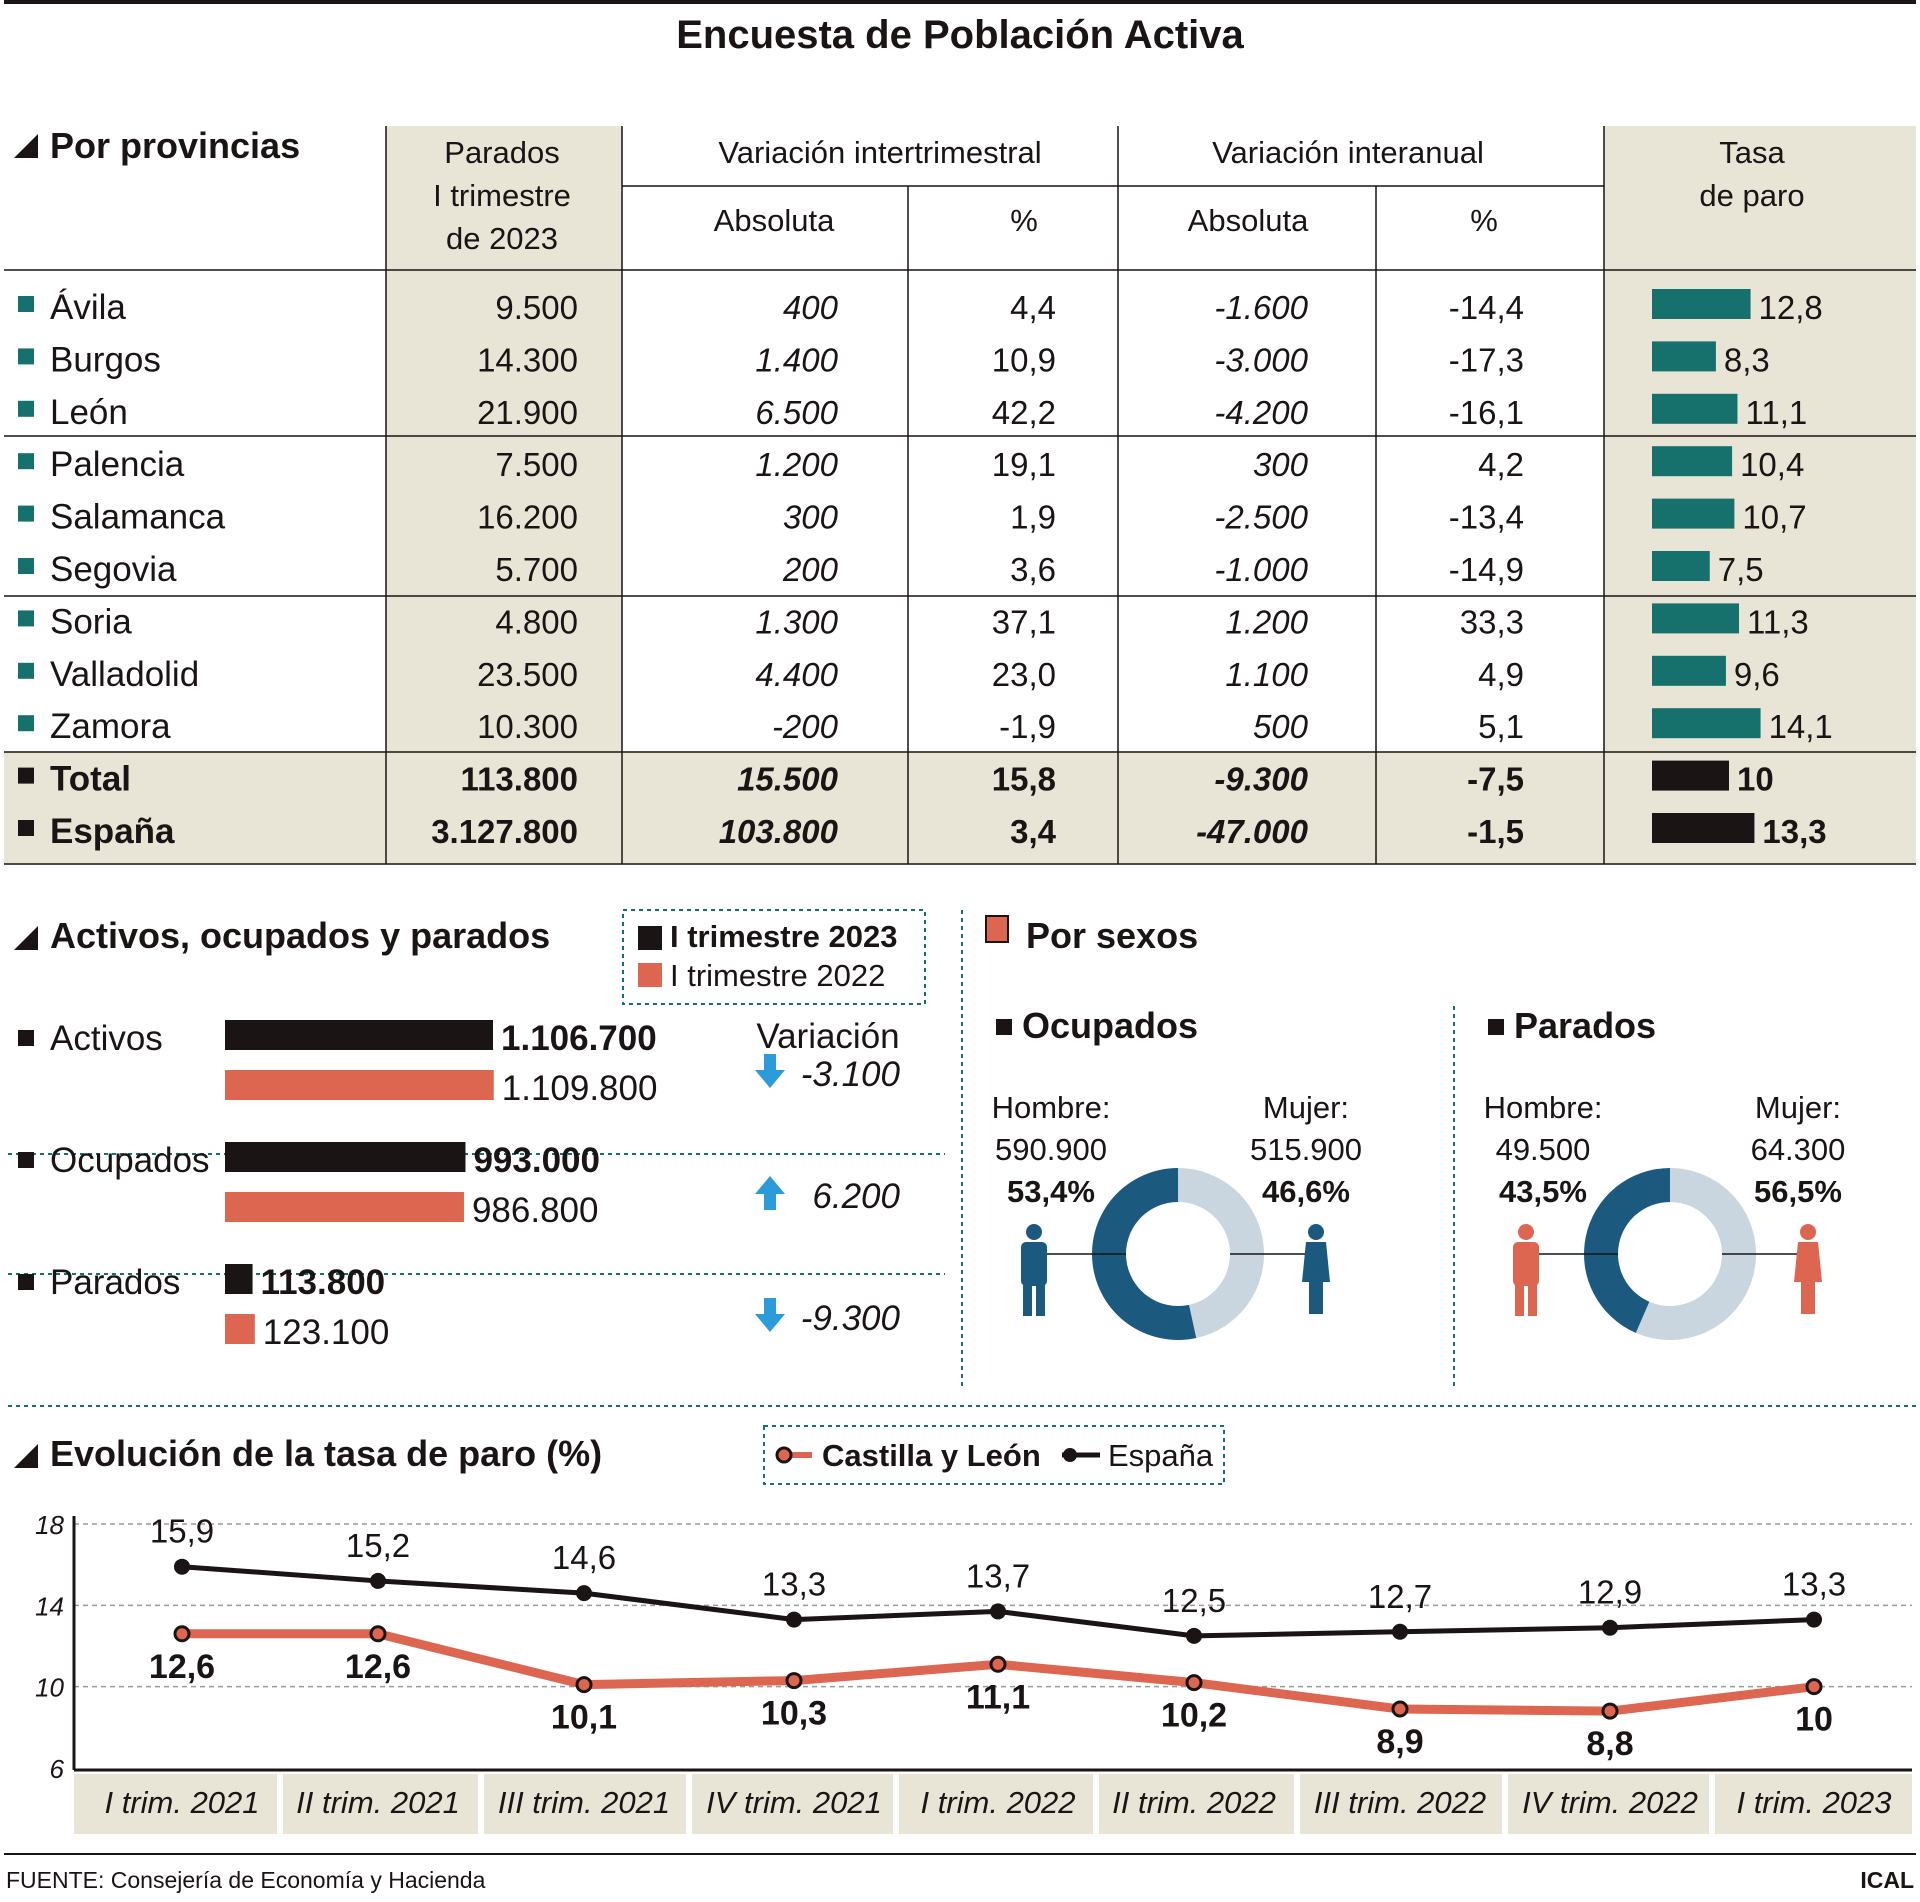 This screenshot has width=1920, height=1902. What do you see at coordinates (504, 495) in the screenshot?
I see `parados-column-bg` at bounding box center [504, 495].